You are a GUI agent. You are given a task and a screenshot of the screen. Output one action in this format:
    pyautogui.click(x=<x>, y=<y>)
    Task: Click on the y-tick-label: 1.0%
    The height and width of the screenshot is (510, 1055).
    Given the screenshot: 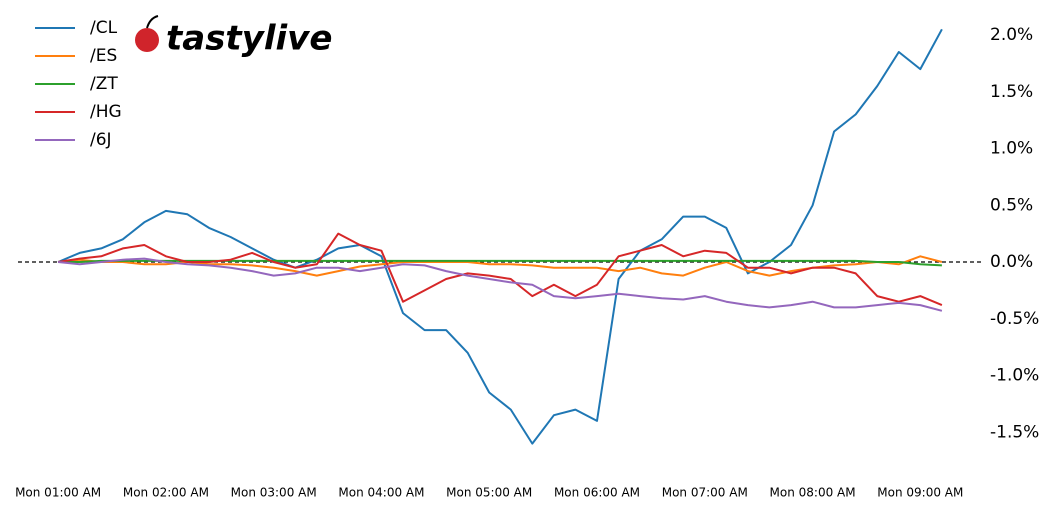 What is the action you would take?
    pyautogui.click(x=1011, y=149)
    